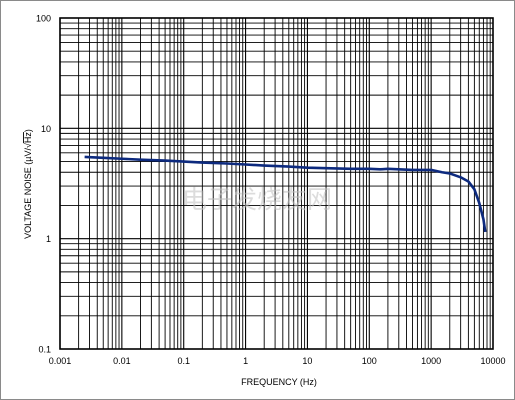  What do you see at coordinates (48, 239) in the screenshot?
I see `y-tick-label: 1` at bounding box center [48, 239].